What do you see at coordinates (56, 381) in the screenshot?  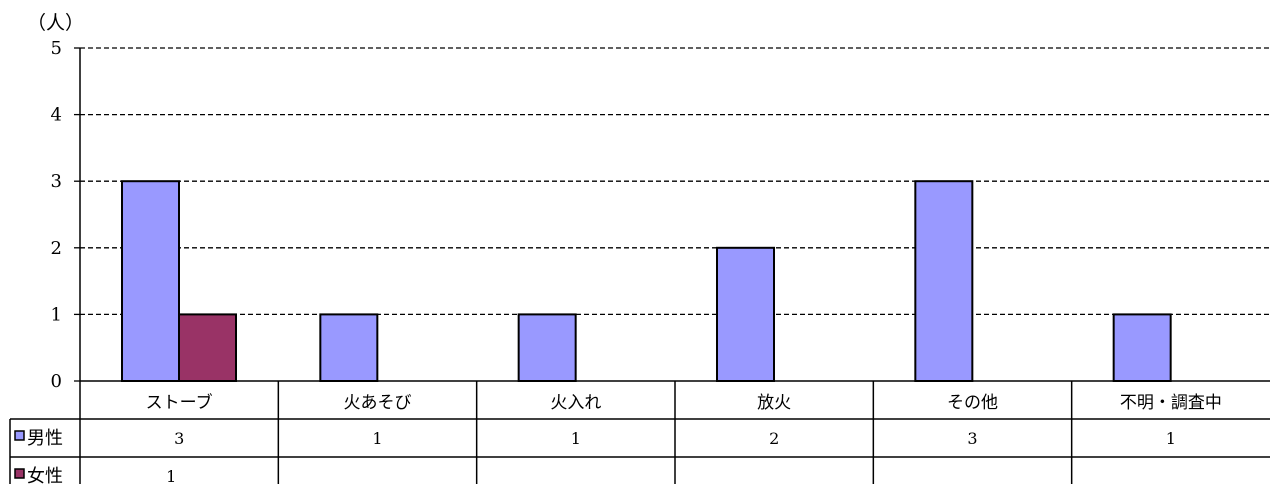 I see `y-tick-label: 0` at bounding box center [56, 381].